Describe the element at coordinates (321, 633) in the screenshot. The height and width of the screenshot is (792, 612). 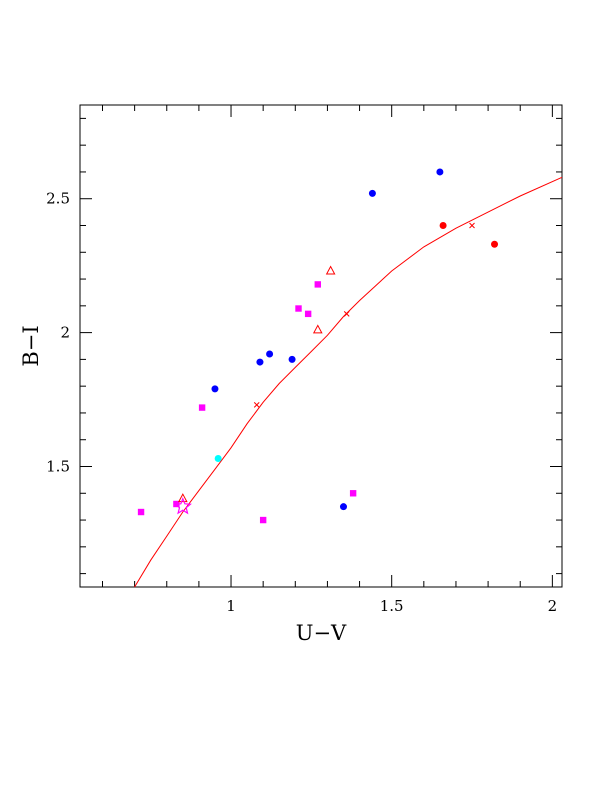
I see `x-axis-label: U−V` at that location.